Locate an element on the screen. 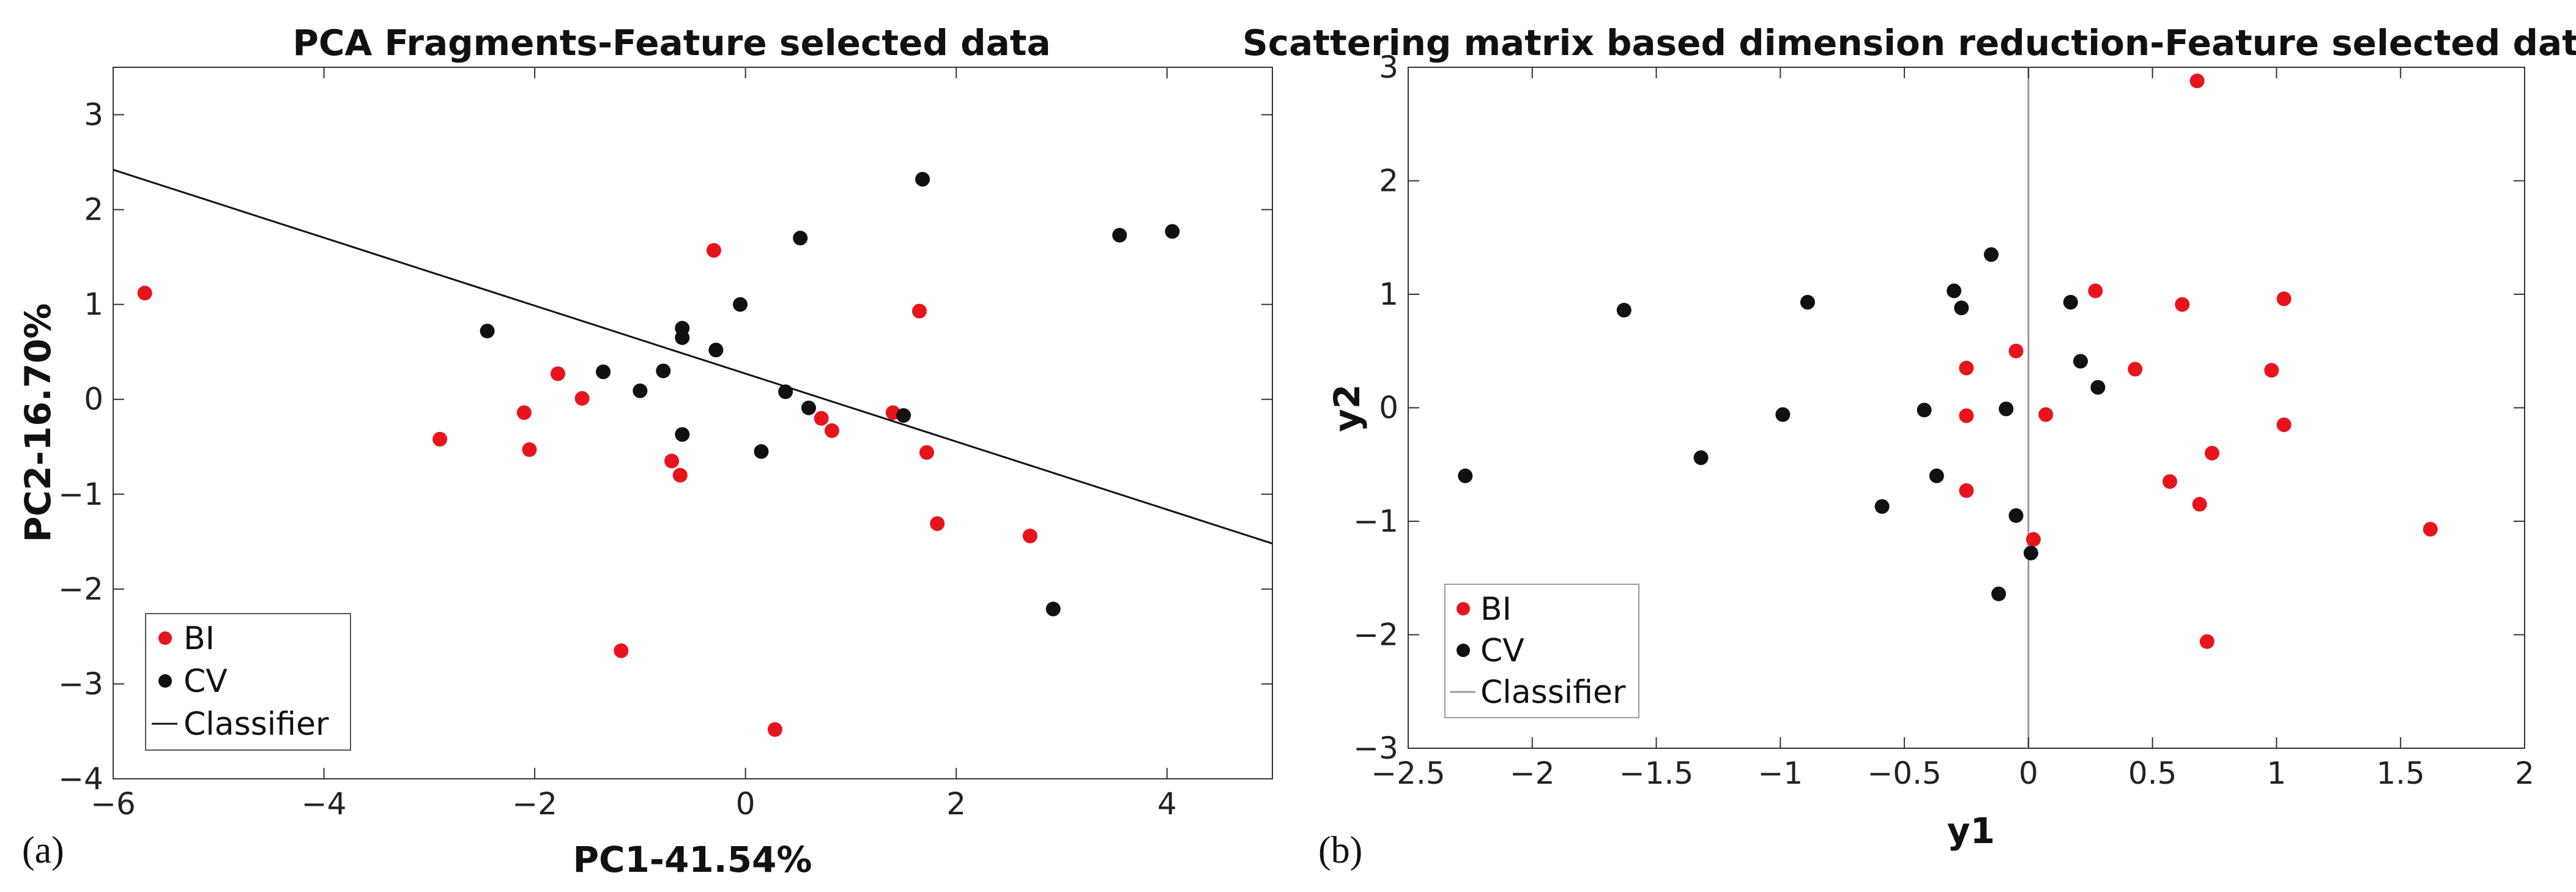 The height and width of the screenshot is (892, 2576). chart-a-ytick-label: 2 is located at coordinates (93, 210).